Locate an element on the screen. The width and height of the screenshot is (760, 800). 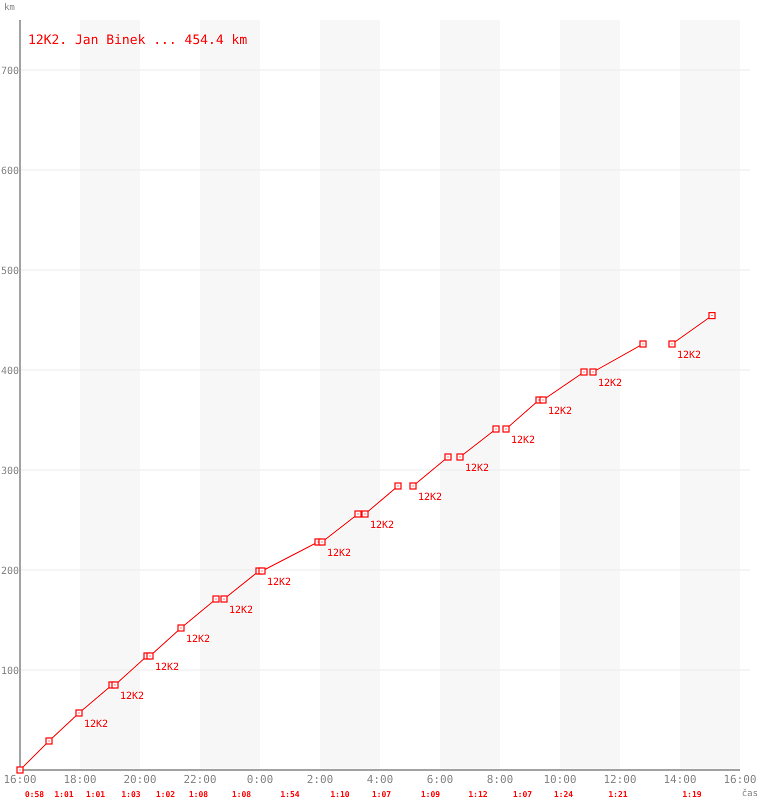
x-tick-label: 6:00 is located at coordinates (440, 779).